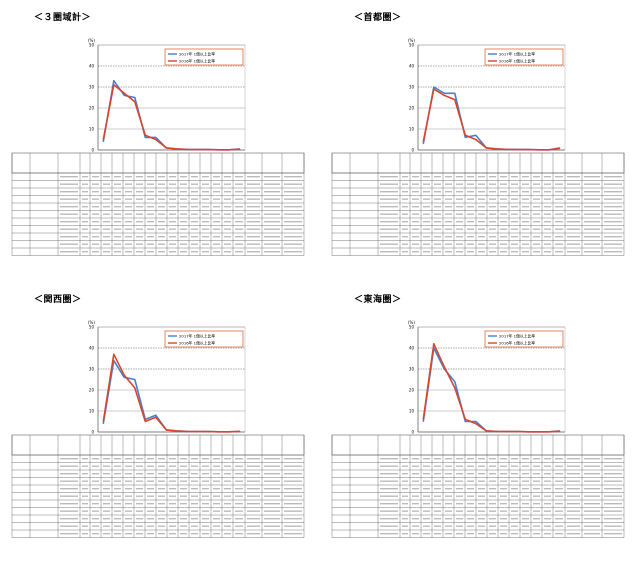  Describe the element at coordinates (197, 60) in the screenshot. I see `legend-label: 2016年 1億以上比率` at that location.